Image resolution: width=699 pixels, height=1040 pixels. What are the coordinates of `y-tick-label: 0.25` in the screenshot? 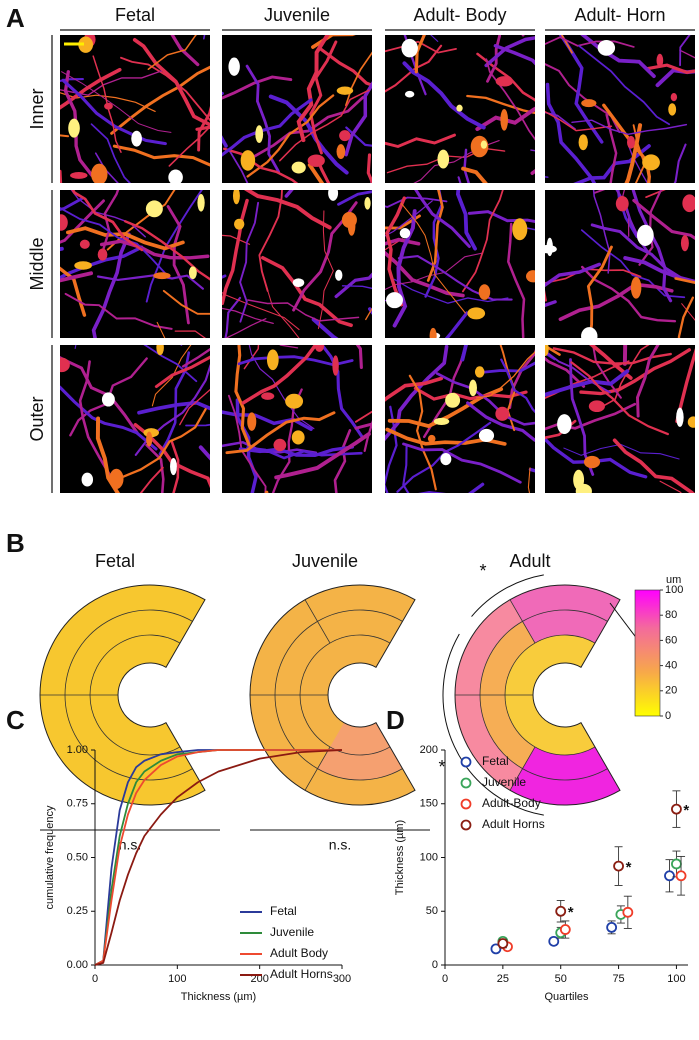 It's located at (77, 911).